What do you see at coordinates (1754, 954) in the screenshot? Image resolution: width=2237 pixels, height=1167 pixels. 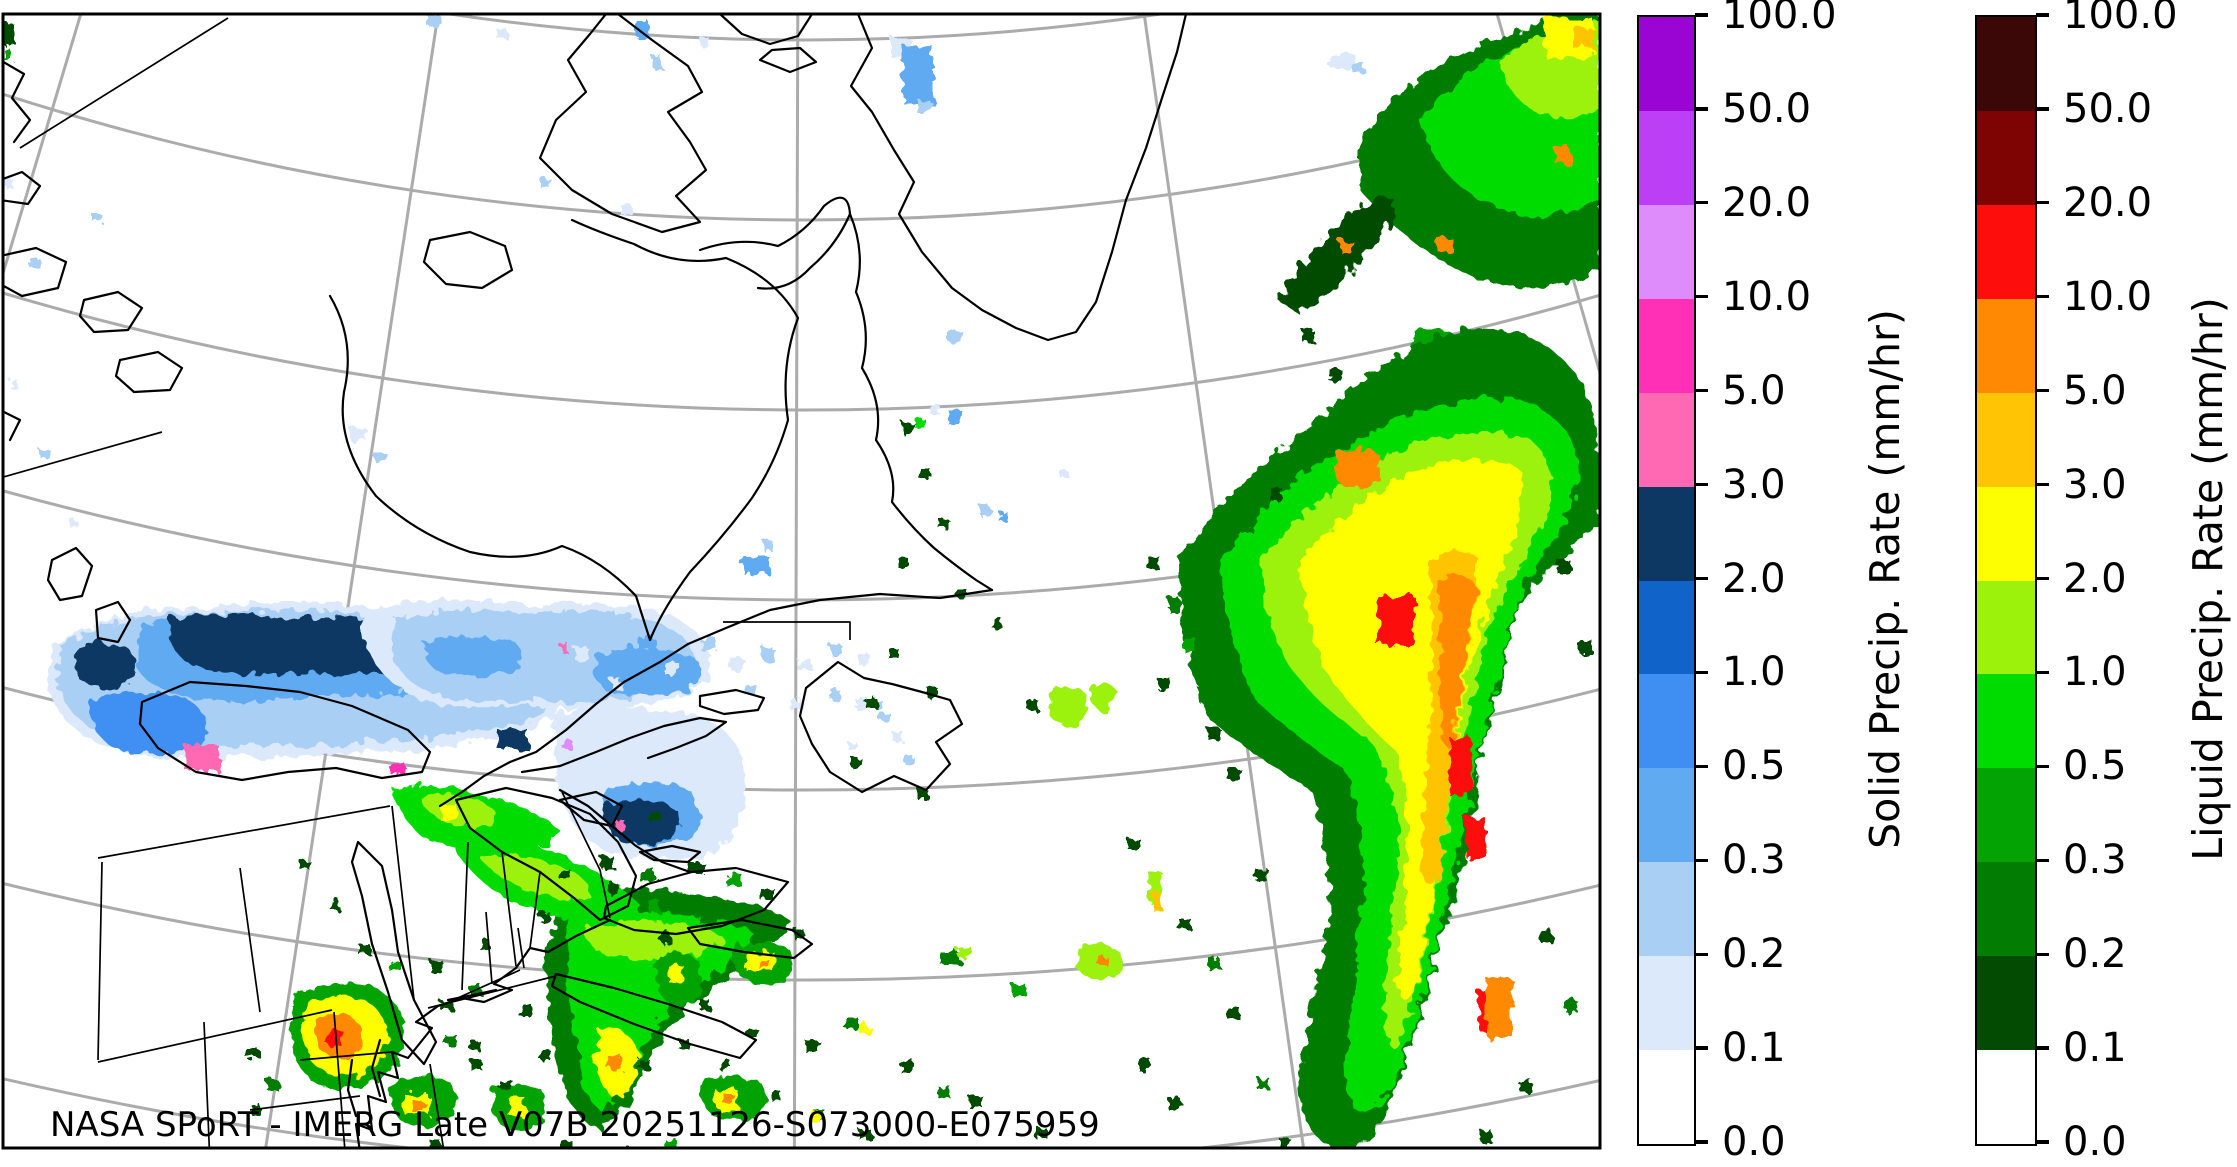 I see `colorbar-solid-tick-label: 0.2` at bounding box center [1754, 954].